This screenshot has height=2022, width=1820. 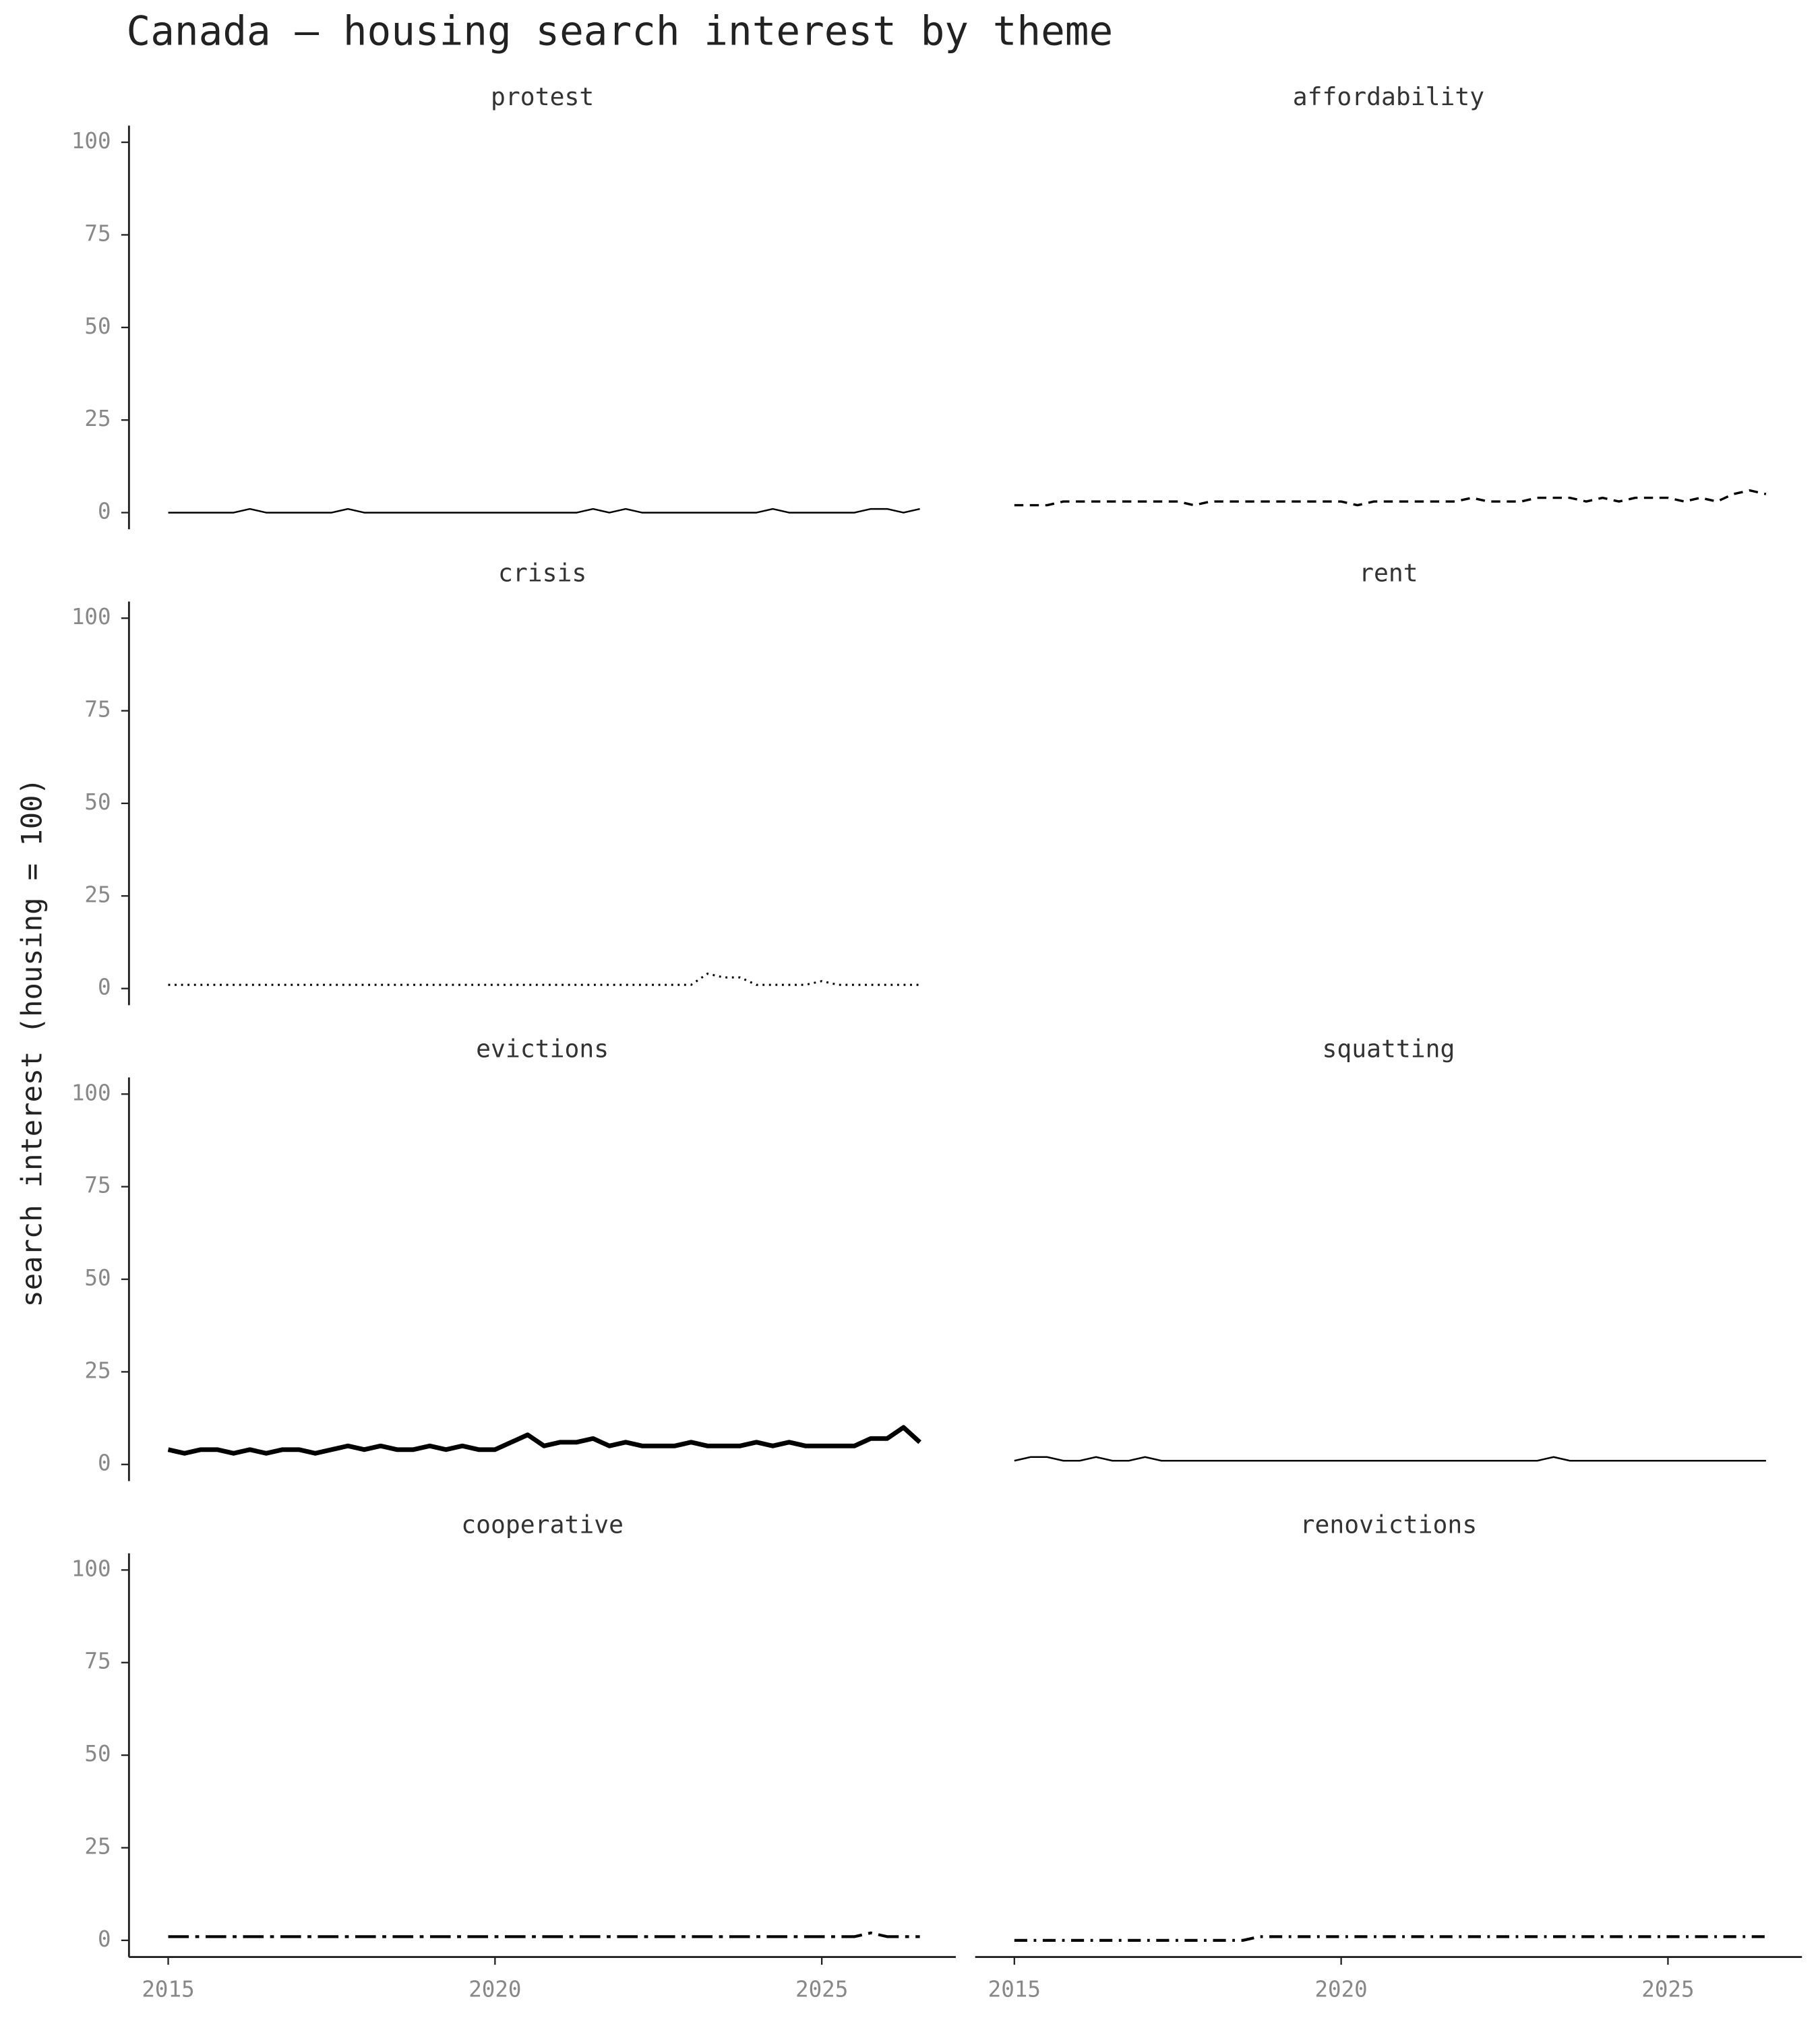 What do you see at coordinates (1388, 96) in the screenshot?
I see `panel-title: affordability` at bounding box center [1388, 96].